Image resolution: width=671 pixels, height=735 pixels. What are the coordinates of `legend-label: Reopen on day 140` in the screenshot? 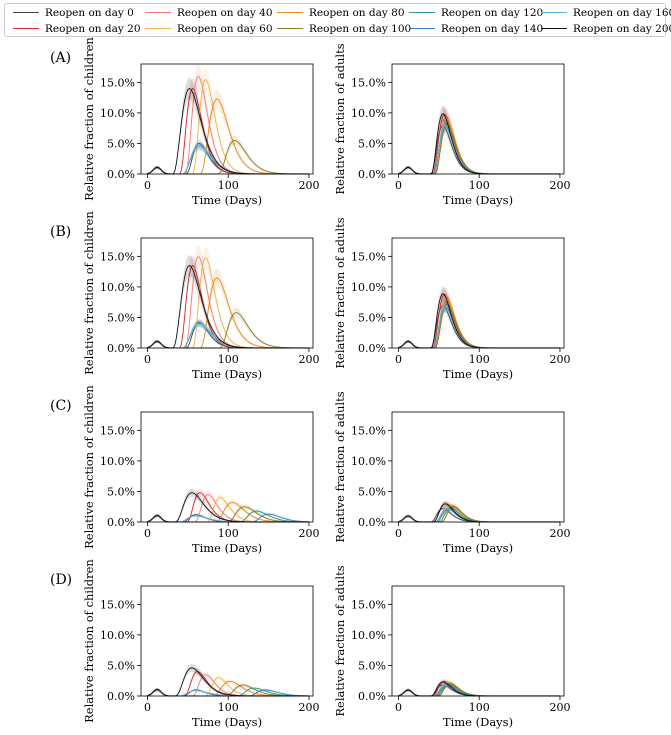 It's located at (492, 28).